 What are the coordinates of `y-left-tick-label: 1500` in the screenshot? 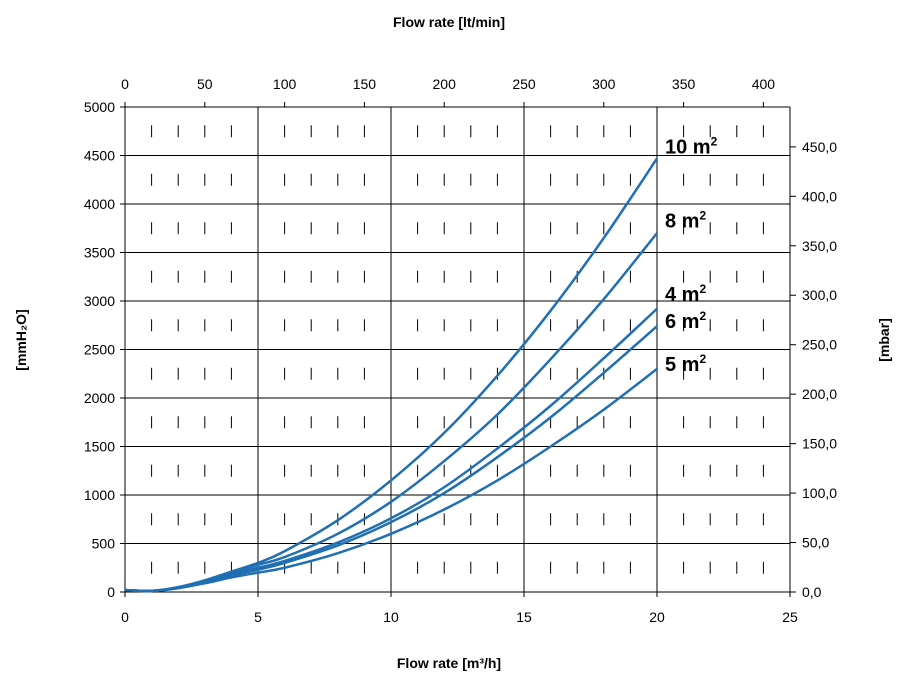 It's located at (99, 447).